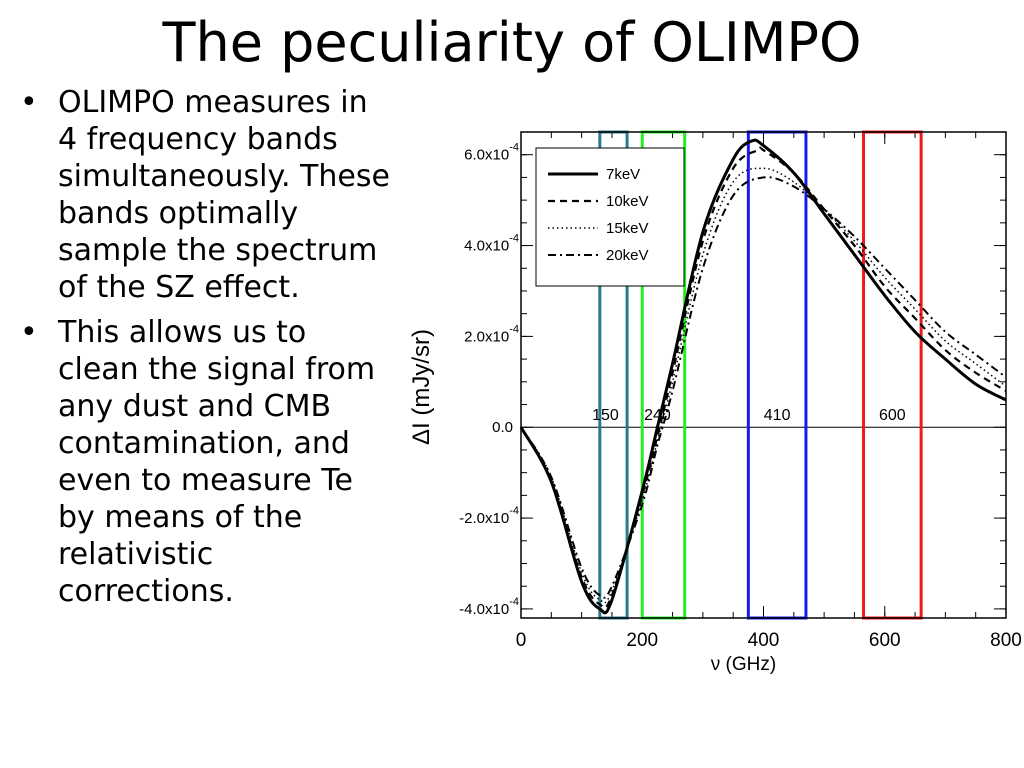  Describe the element at coordinates (642, 640) in the screenshot. I see `x-tick-label: 200` at that location.